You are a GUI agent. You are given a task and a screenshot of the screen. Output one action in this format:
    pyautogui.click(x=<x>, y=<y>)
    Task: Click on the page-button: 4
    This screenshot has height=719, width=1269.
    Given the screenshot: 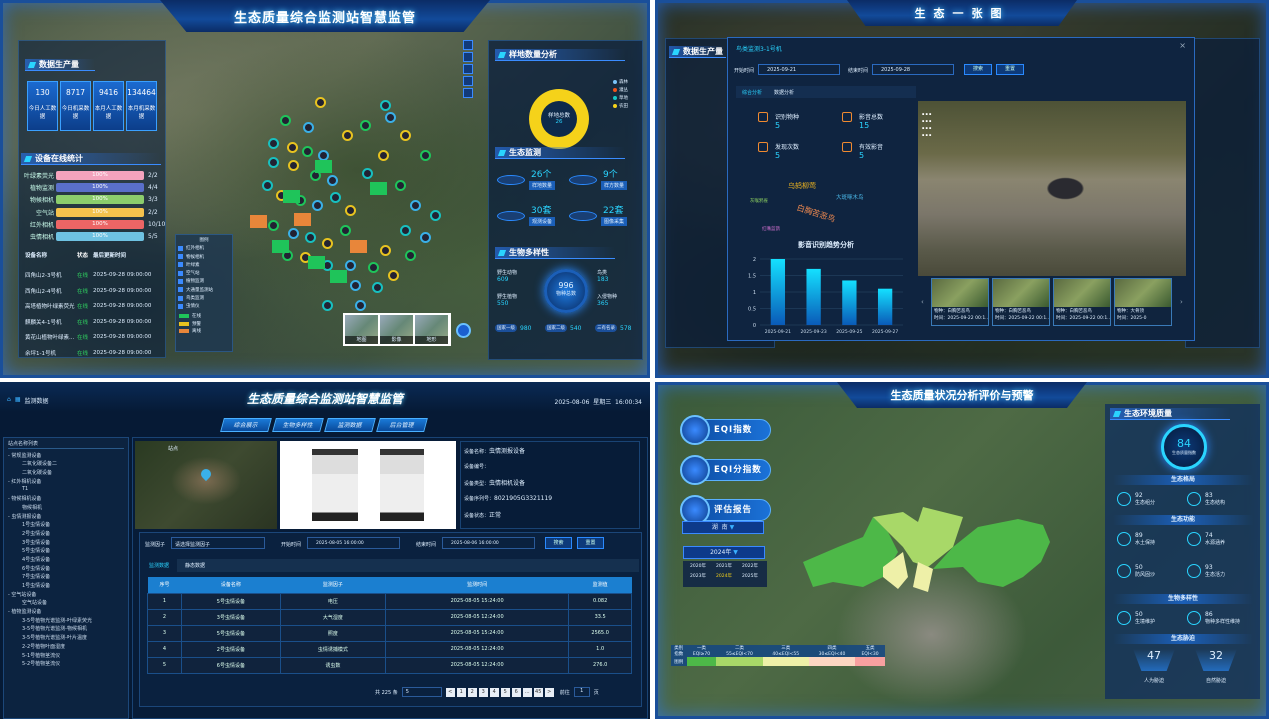 What is the action you would take?
    pyautogui.click(x=494, y=692)
    